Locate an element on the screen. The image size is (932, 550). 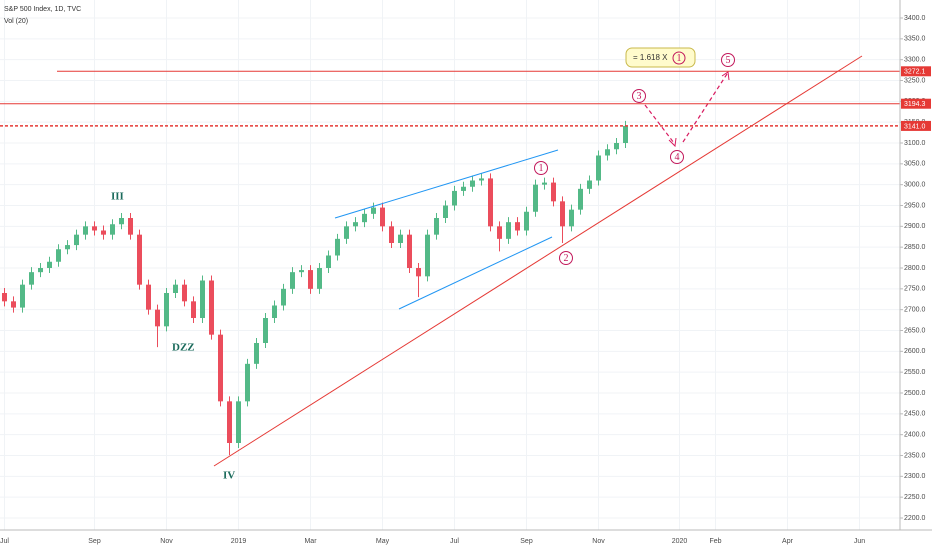
y-tick-label: 2900.0 is located at coordinates (915, 226).